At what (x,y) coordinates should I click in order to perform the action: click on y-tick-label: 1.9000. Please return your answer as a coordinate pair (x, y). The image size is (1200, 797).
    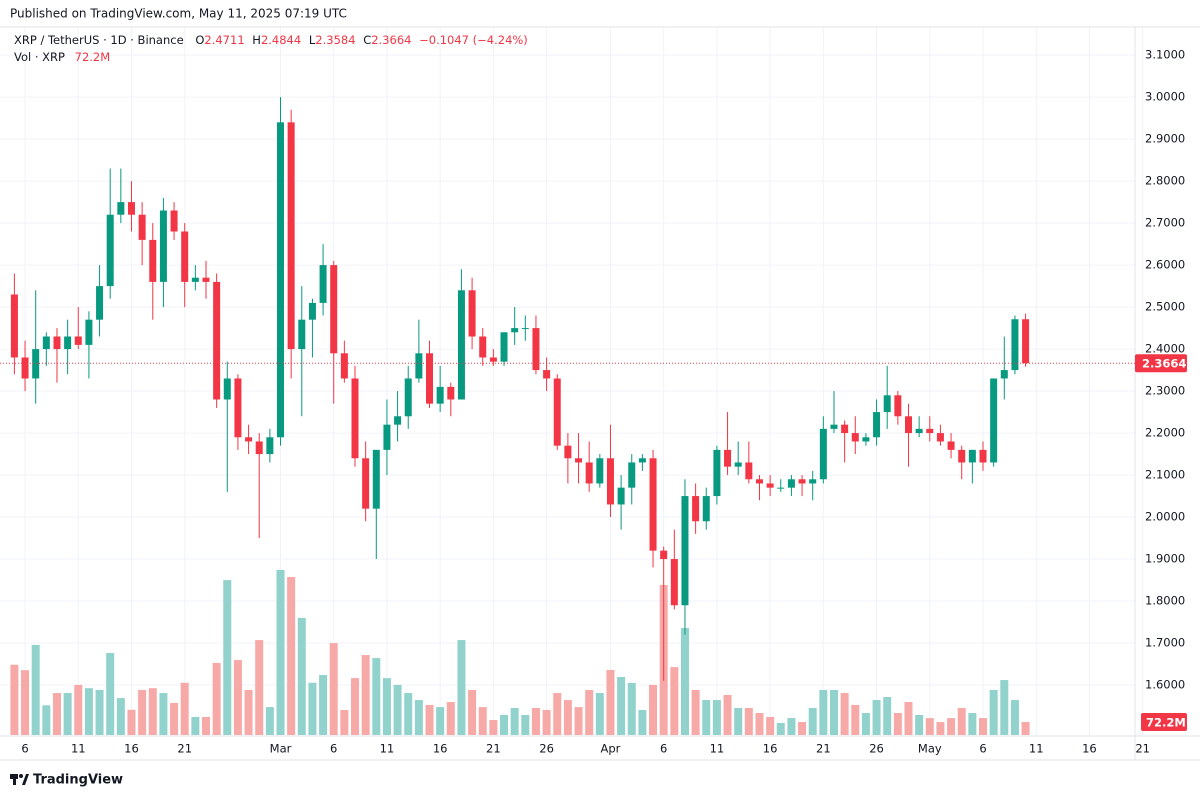
    Looking at the image, I should click on (1165, 559).